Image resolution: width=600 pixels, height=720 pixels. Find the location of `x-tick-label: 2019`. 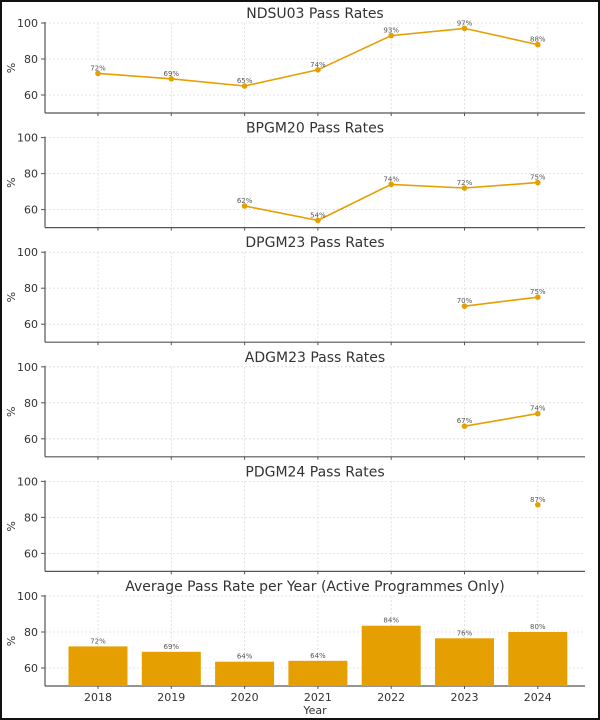

x-tick-label: 2019 is located at coordinates (171, 697).